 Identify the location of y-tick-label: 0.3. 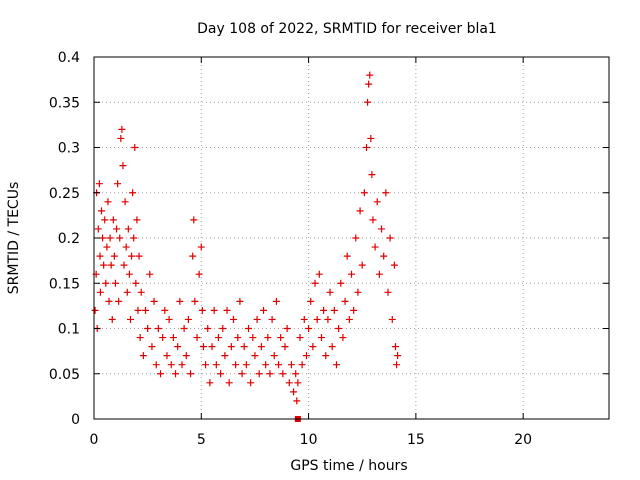
(69, 149).